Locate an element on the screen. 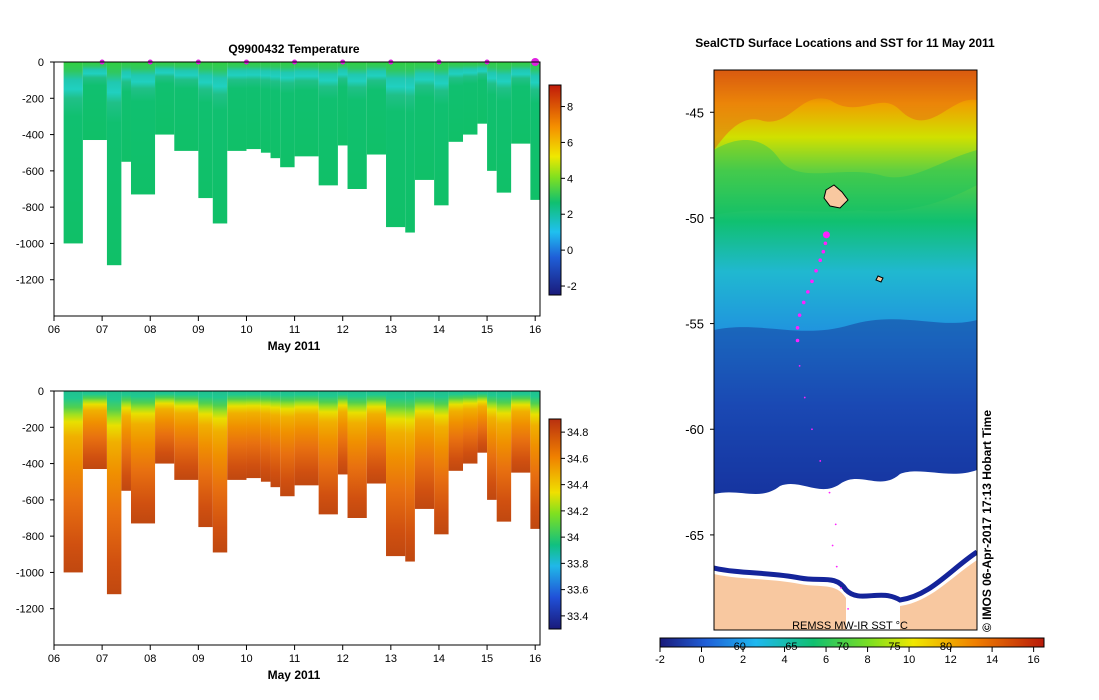 The width and height of the screenshot is (1099, 700). map-lon-ticks: 60 65 70 75 80 is located at coordinates (843, 647).